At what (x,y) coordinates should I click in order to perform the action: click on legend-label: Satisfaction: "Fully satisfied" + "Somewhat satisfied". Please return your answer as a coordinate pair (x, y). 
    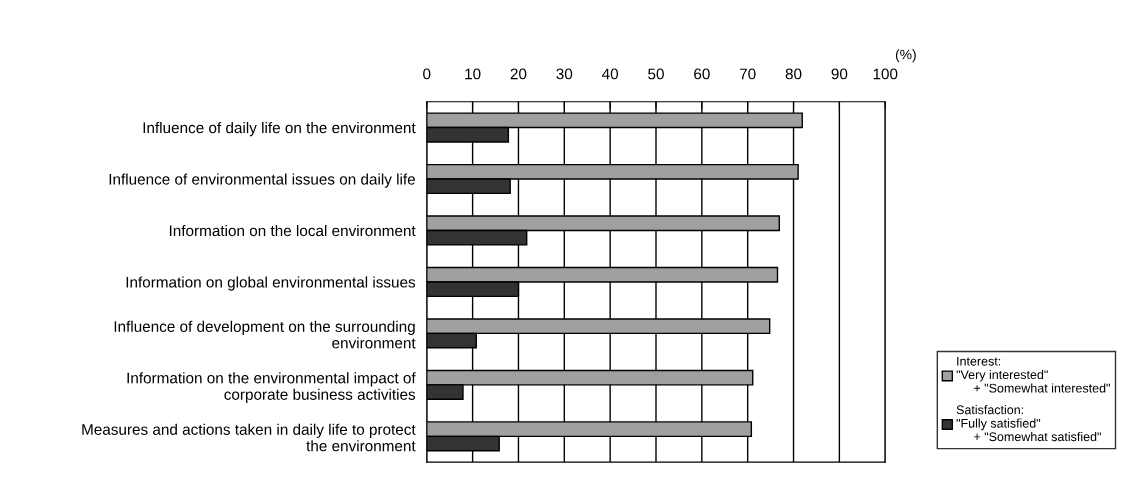
    Looking at the image, I should click on (1028, 423).